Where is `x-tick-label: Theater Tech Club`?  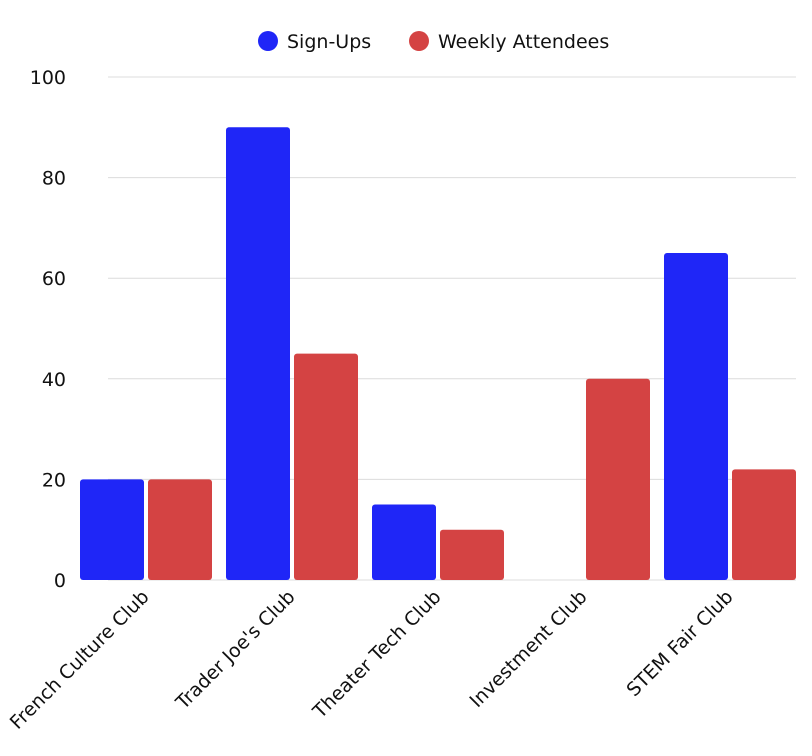 x-tick-label: Theater Tech Club is located at coordinates (376, 654).